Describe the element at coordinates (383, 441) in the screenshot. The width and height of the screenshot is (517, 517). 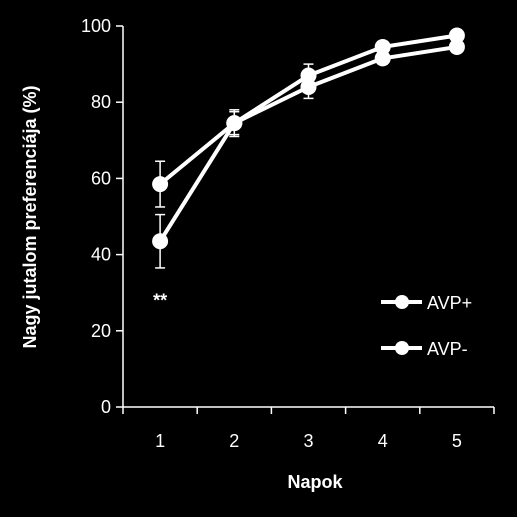
I see `x-tick-label: 4` at that location.